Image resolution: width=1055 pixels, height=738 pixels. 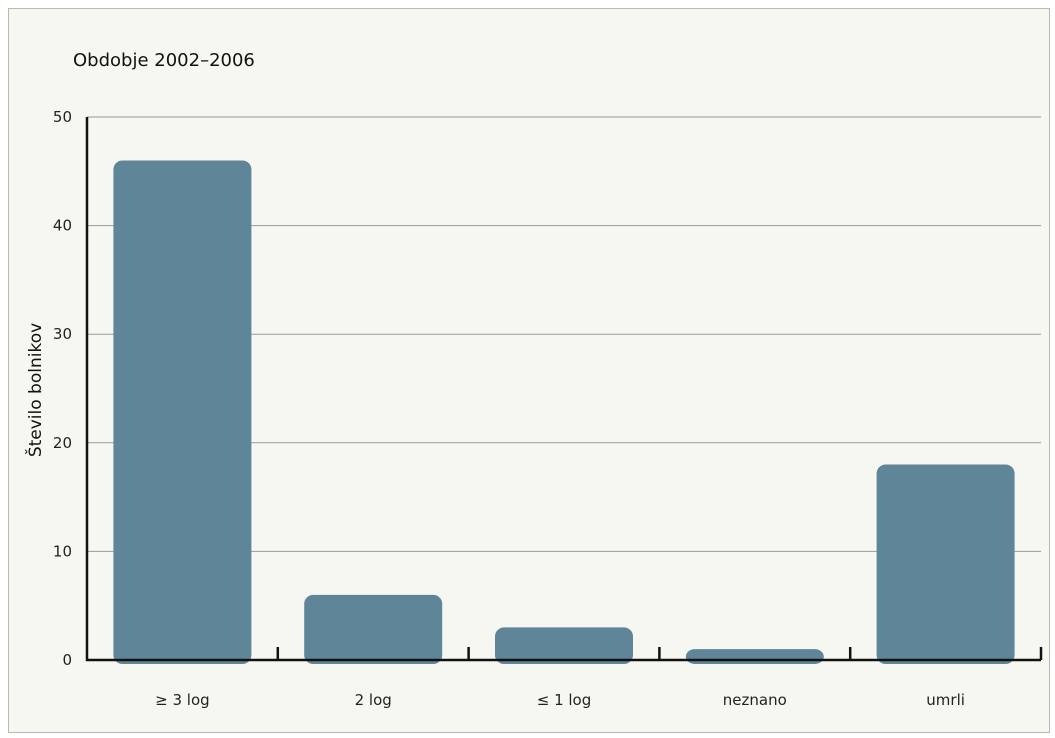 I want to click on x-tick-label-1: 2 log, so click(x=373, y=700).